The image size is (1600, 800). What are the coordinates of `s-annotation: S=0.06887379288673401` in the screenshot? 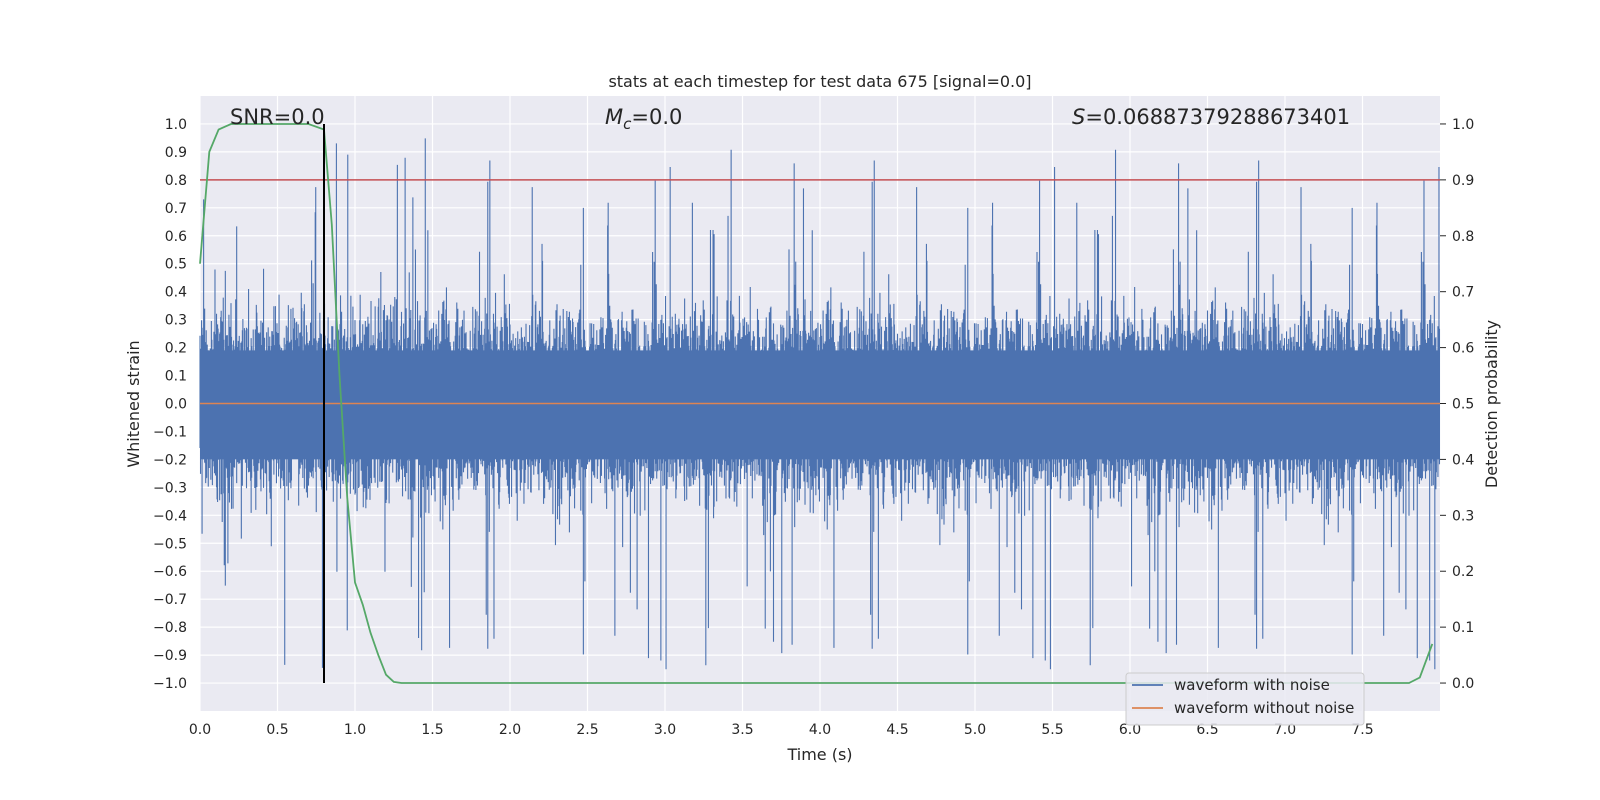 It's located at (1211, 117).